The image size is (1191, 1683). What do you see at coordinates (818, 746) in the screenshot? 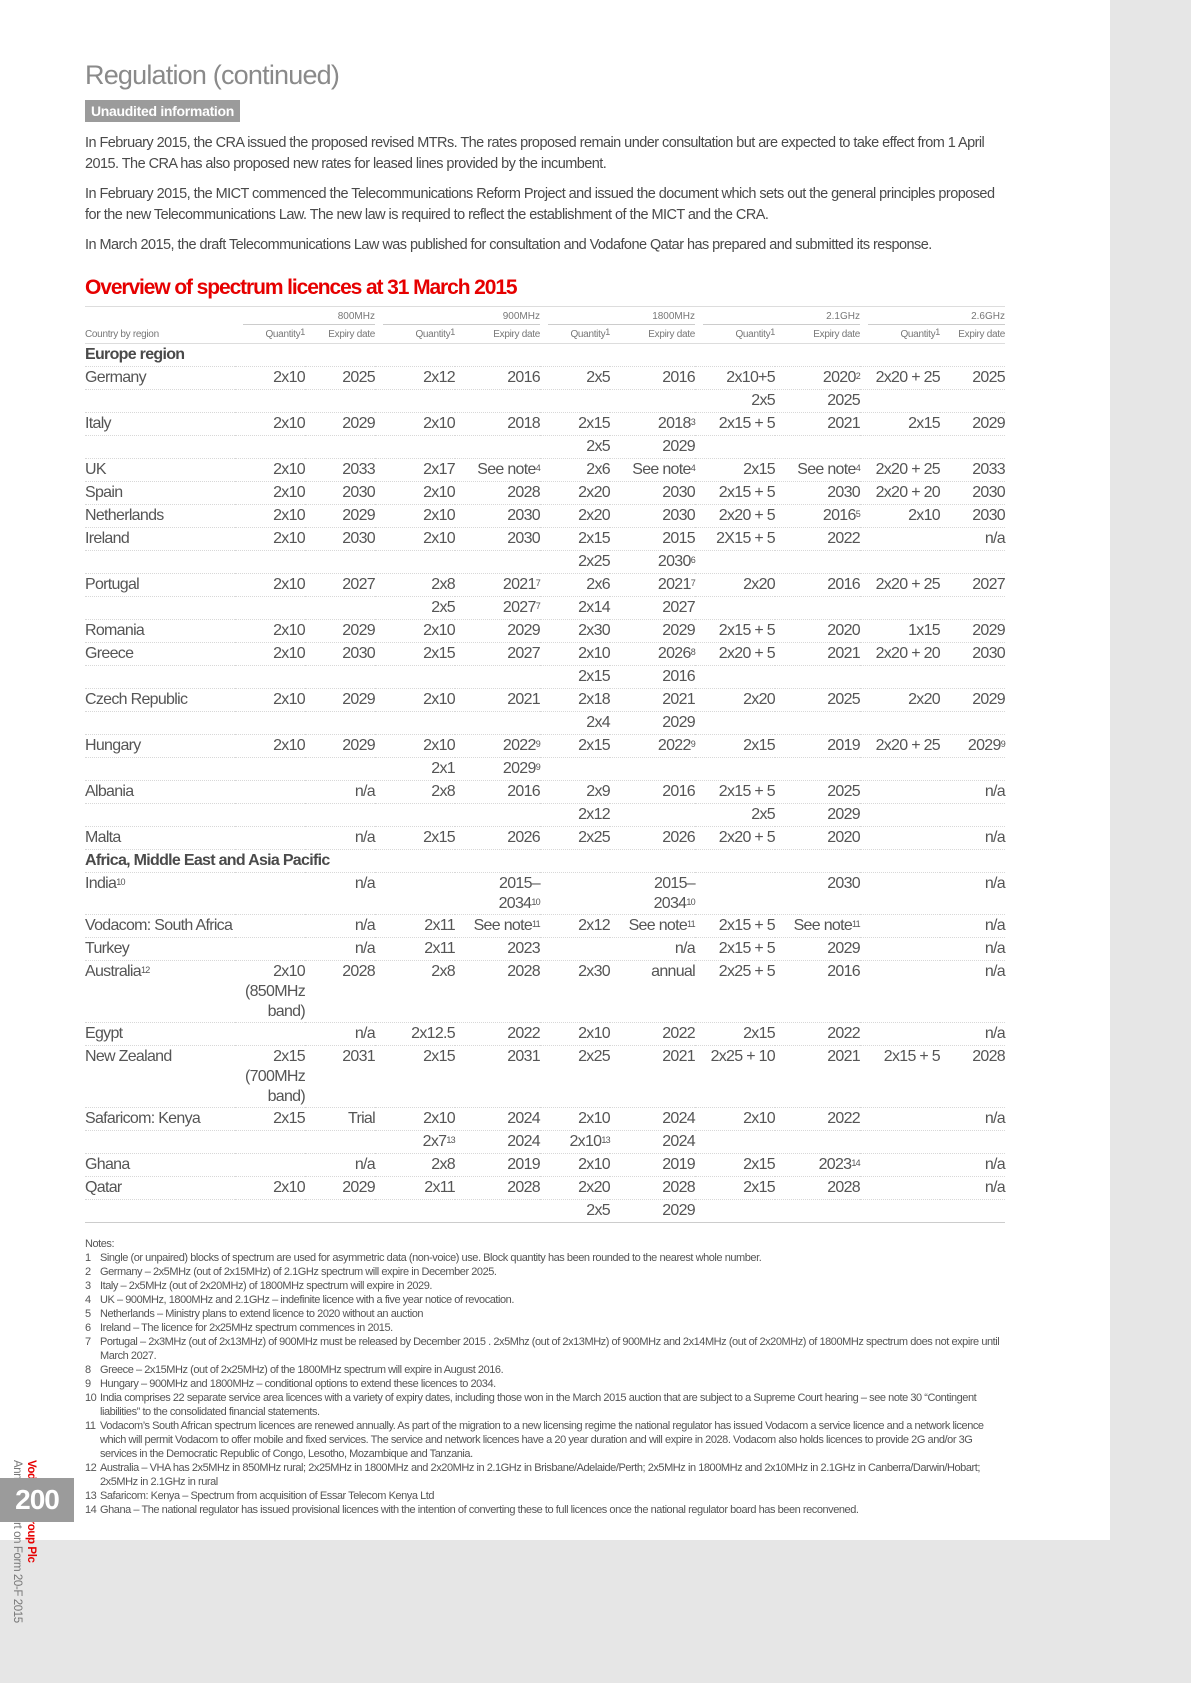
I see `expiry-cell: 2019` at bounding box center [818, 746].